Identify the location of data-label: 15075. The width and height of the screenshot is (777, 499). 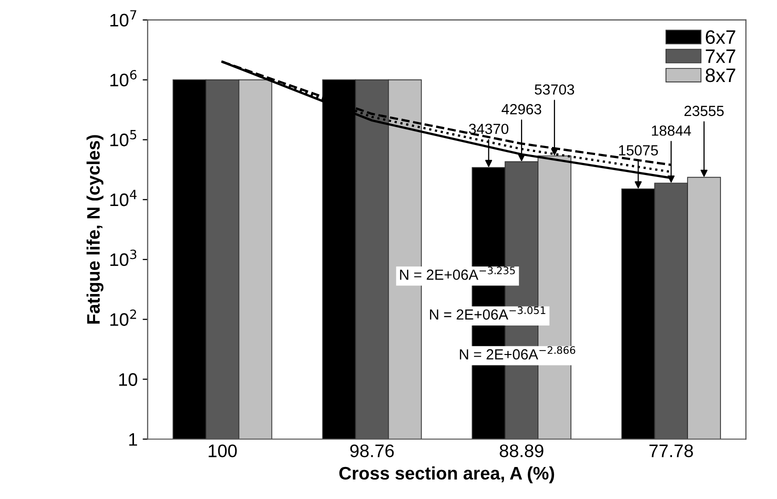
(638, 150).